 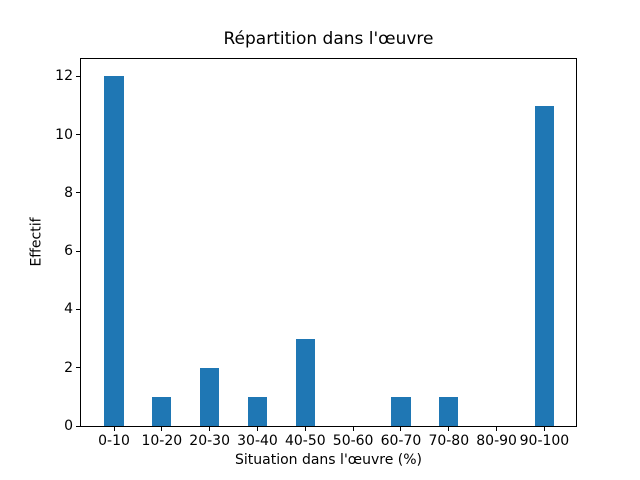 What do you see at coordinates (68, 367) in the screenshot?
I see `y-tick-label: 2` at bounding box center [68, 367].